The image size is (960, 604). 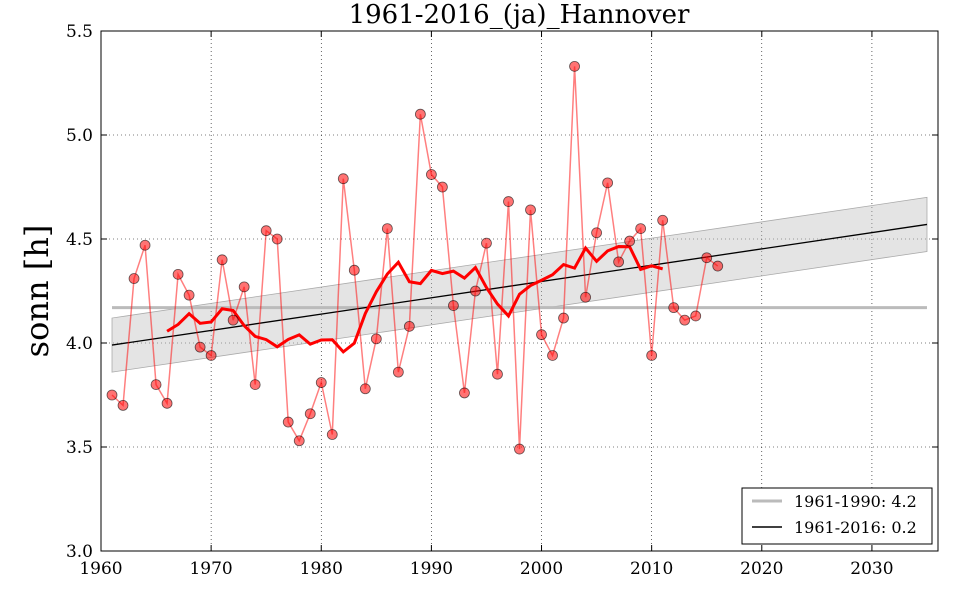 I want to click on legend: 1961-1990: 4.2 1961-2016: 0.2, so click(x=837, y=516).